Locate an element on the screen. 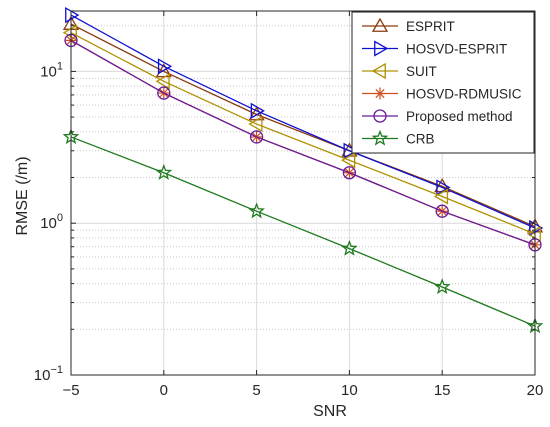  y-axis-label: RMSE (/m) is located at coordinates (22, 195).